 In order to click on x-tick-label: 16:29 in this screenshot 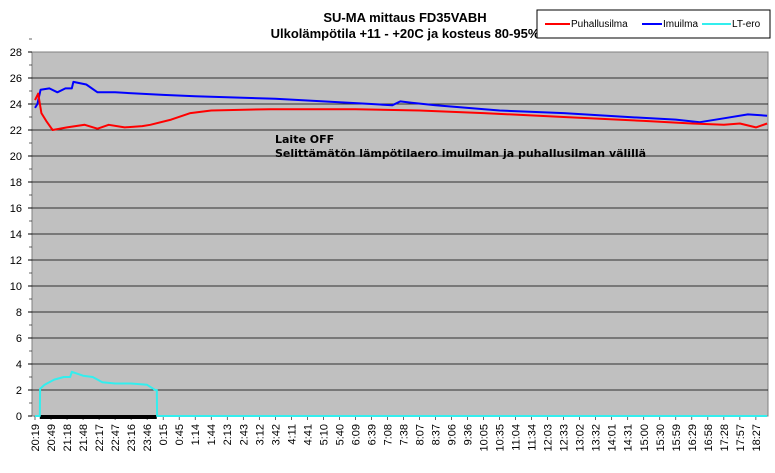, I will do `click(693, 438)`.